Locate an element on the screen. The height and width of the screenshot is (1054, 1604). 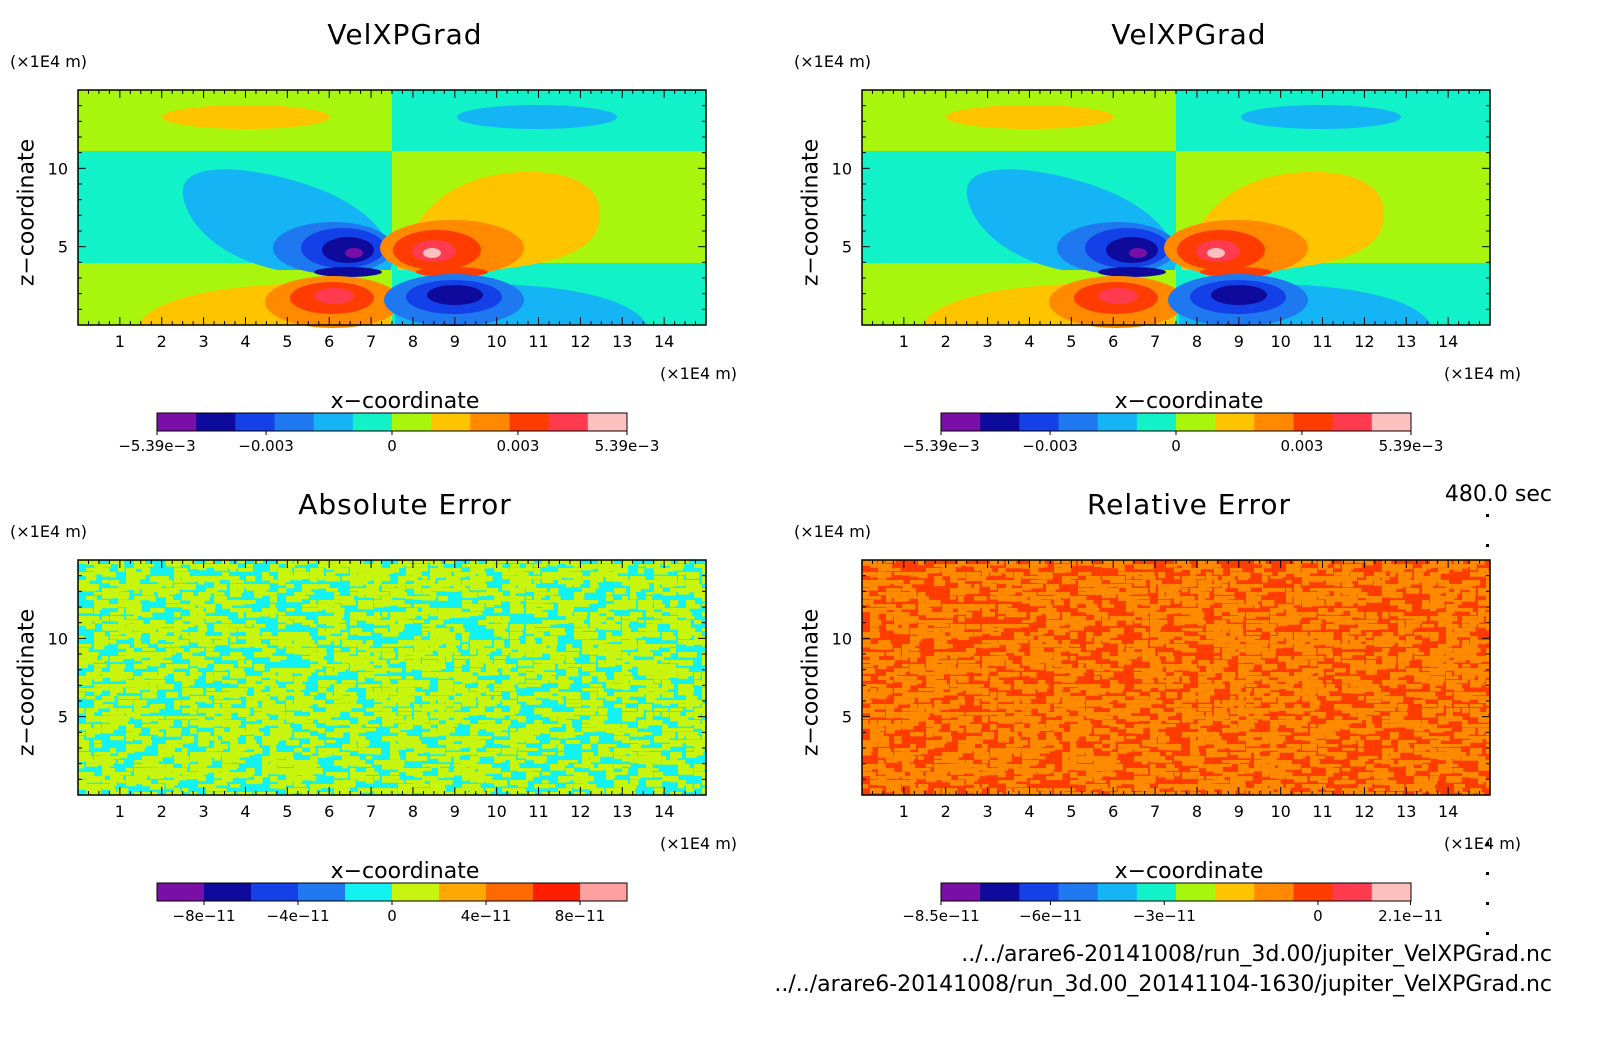
colorbar-label: 8e−11 is located at coordinates (580, 916).